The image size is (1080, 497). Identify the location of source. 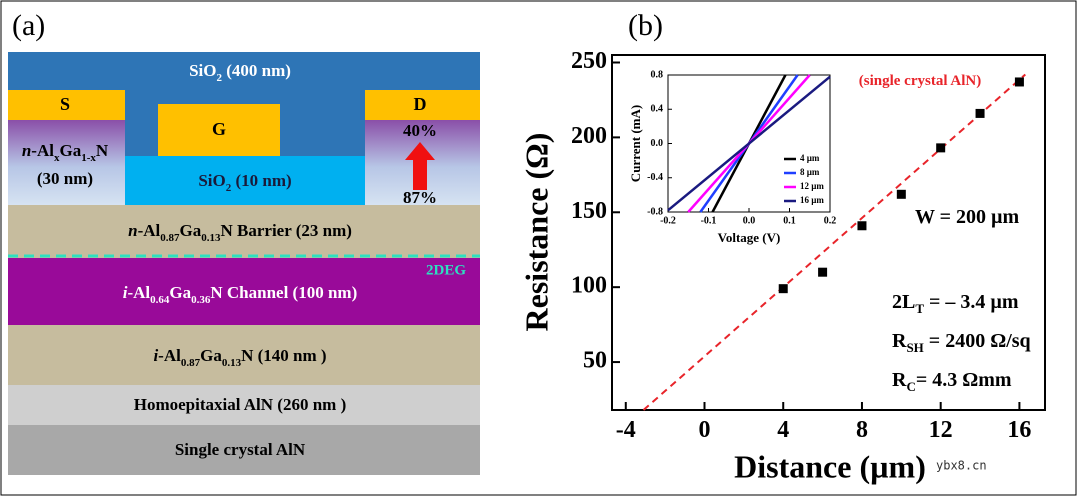
(66, 105).